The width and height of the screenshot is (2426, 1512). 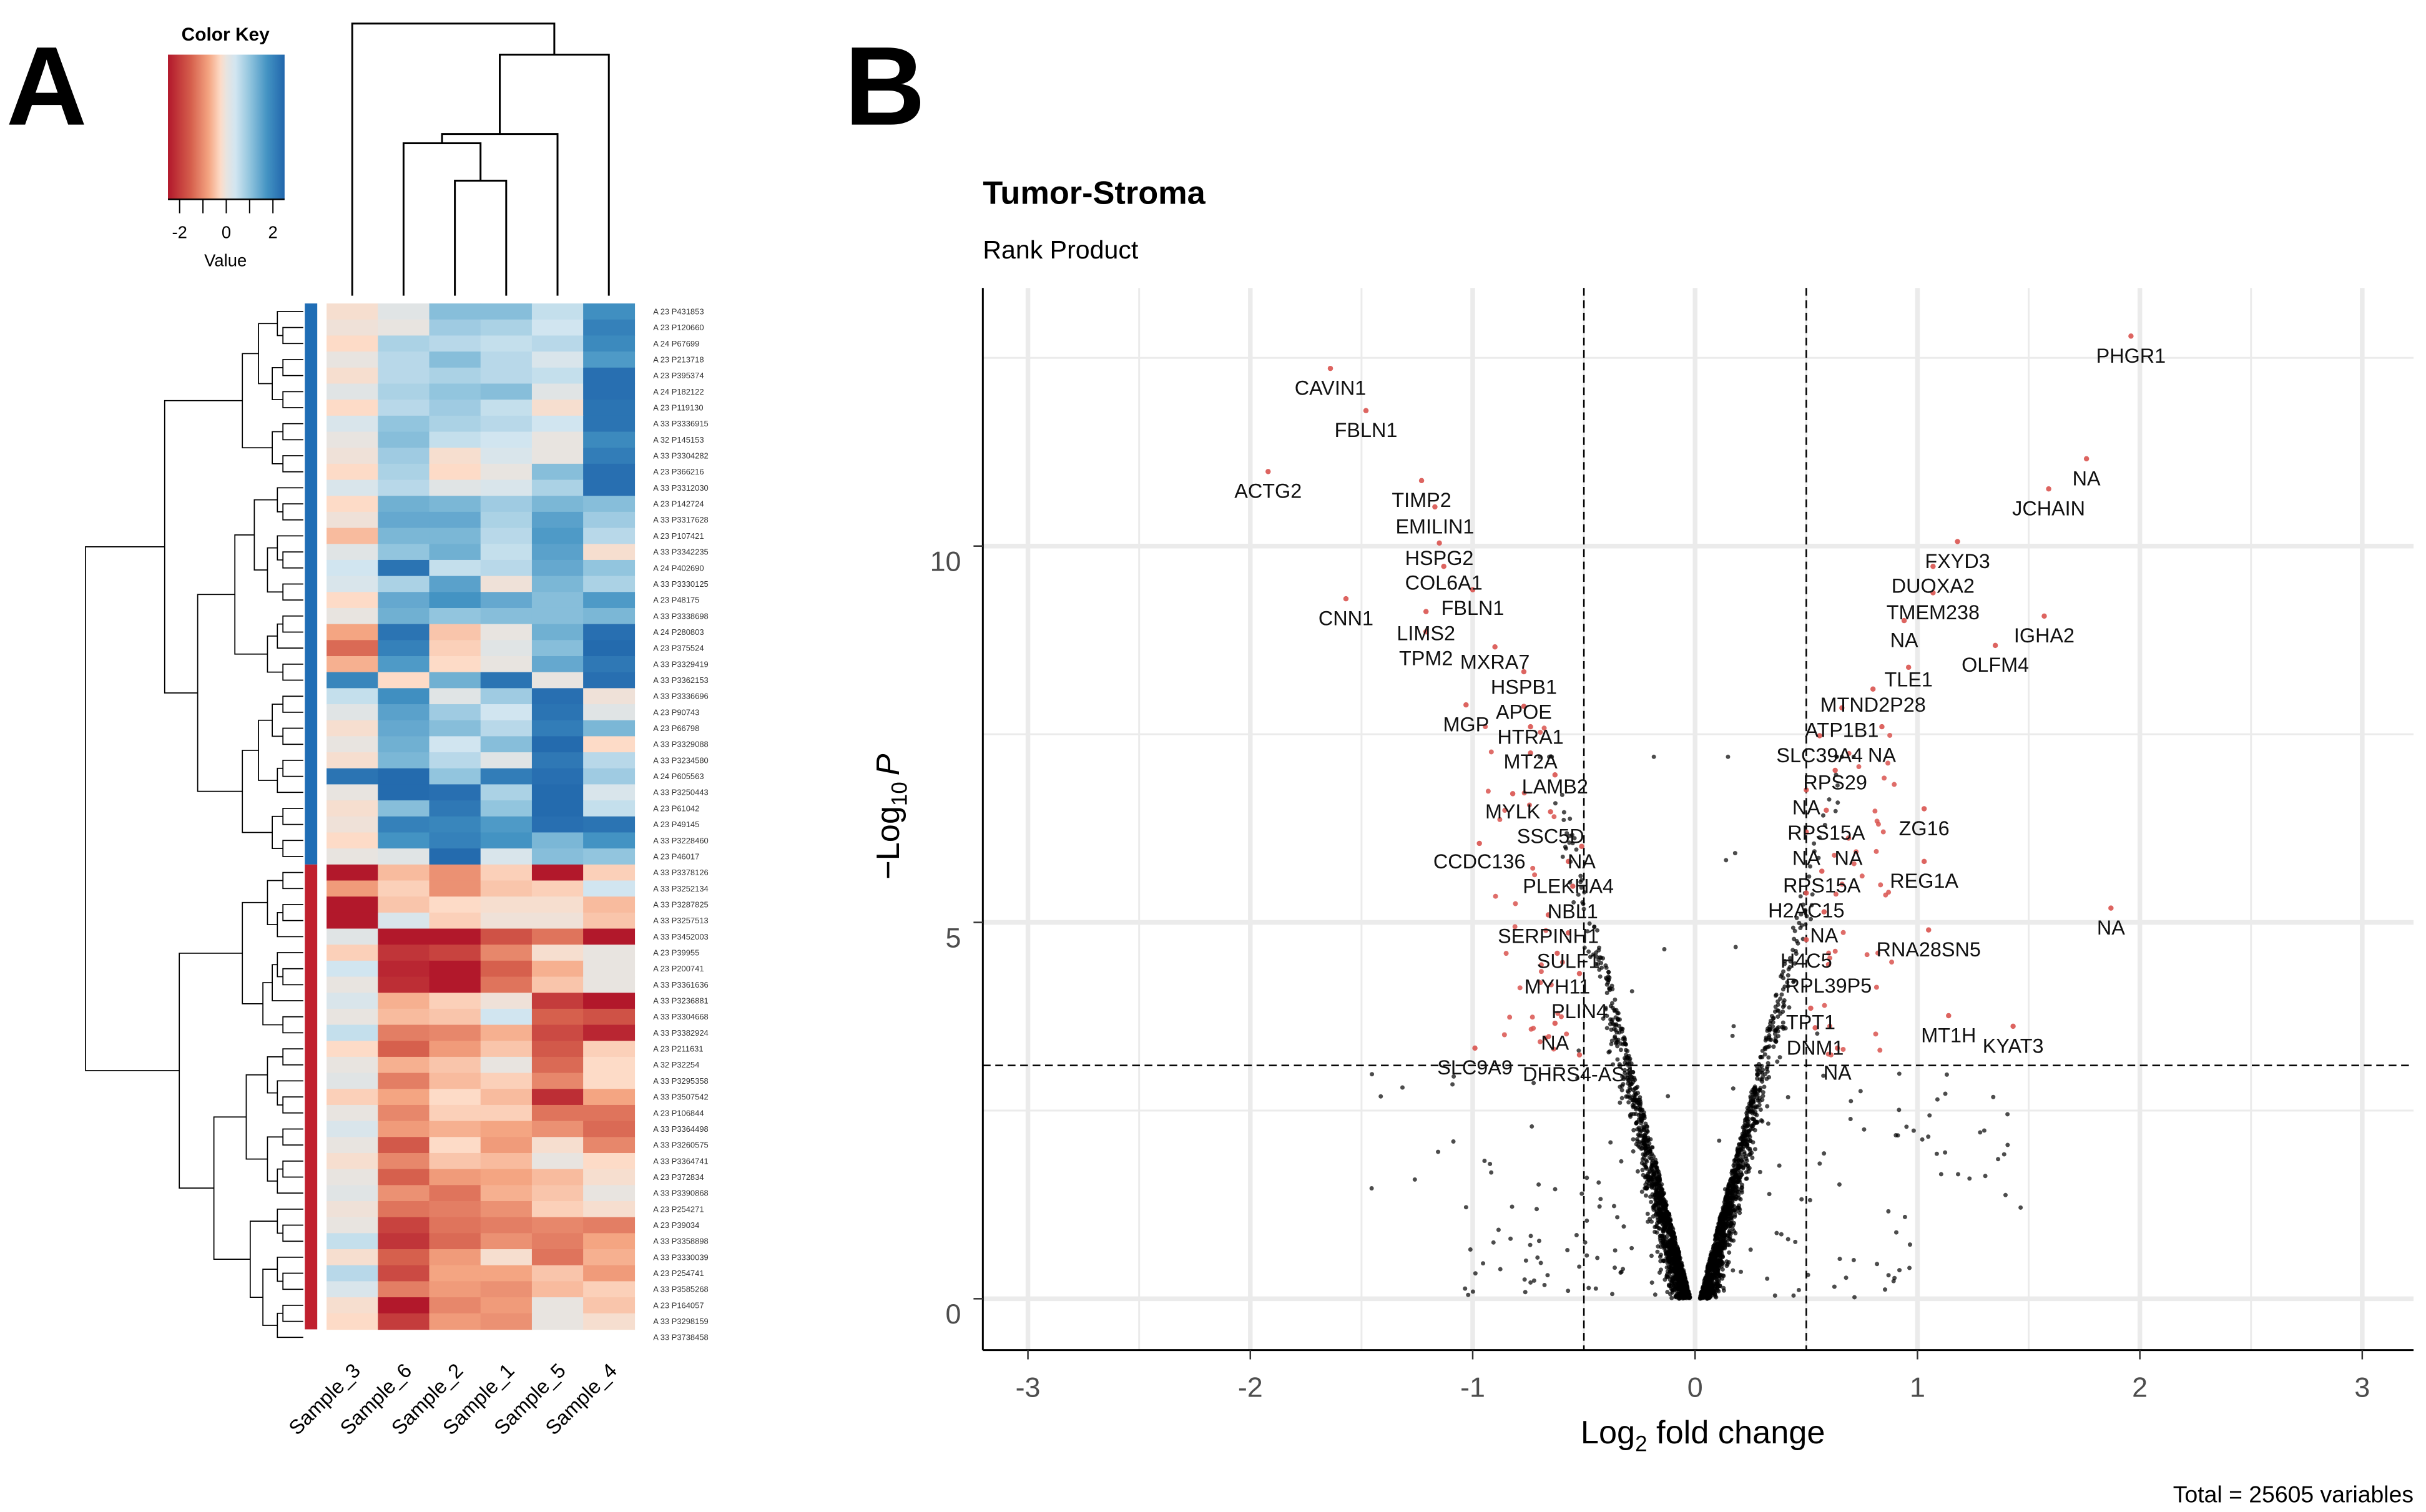 What do you see at coordinates (481, 159) in the screenshot?
I see `column-dendrogram` at bounding box center [481, 159].